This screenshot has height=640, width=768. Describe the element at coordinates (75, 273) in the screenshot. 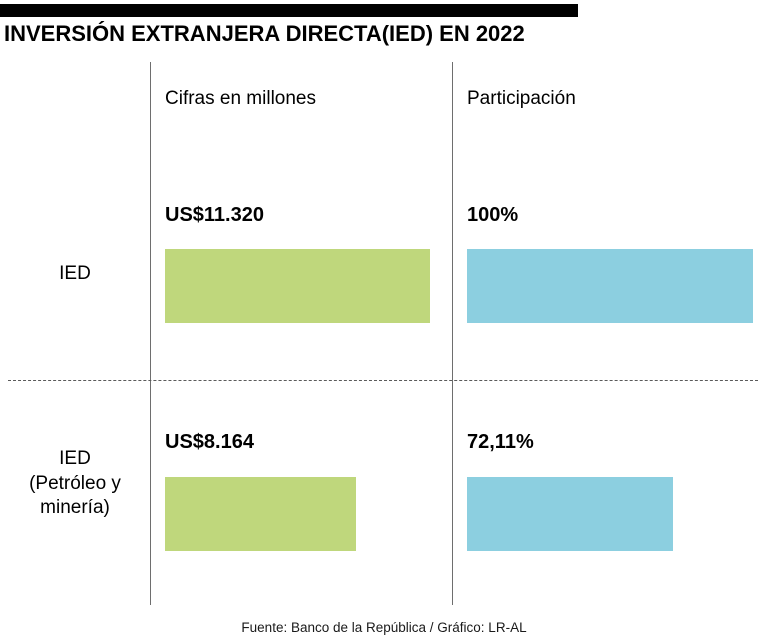

I see `category-label-ied: IED` at that location.